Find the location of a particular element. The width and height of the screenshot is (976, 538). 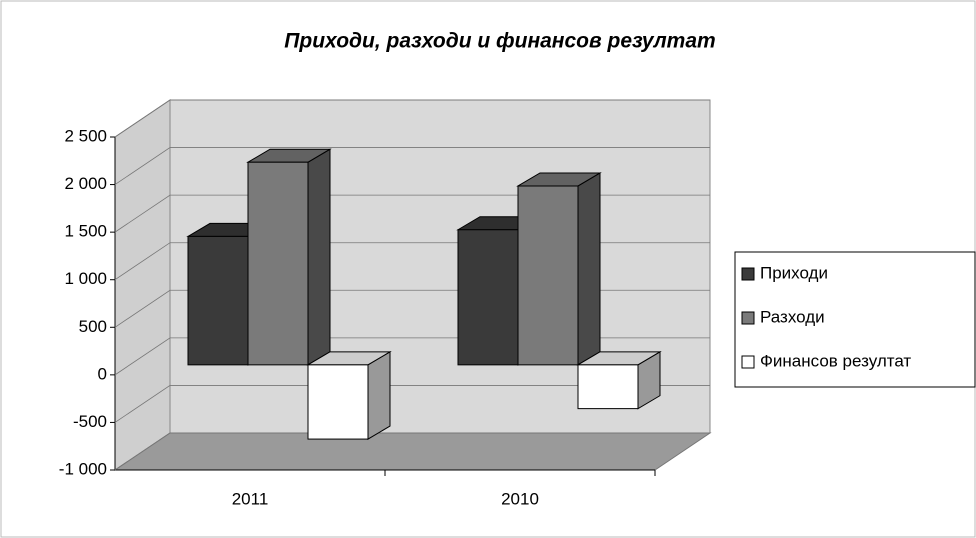

y-tick-label: 1 500 is located at coordinates (85, 231).